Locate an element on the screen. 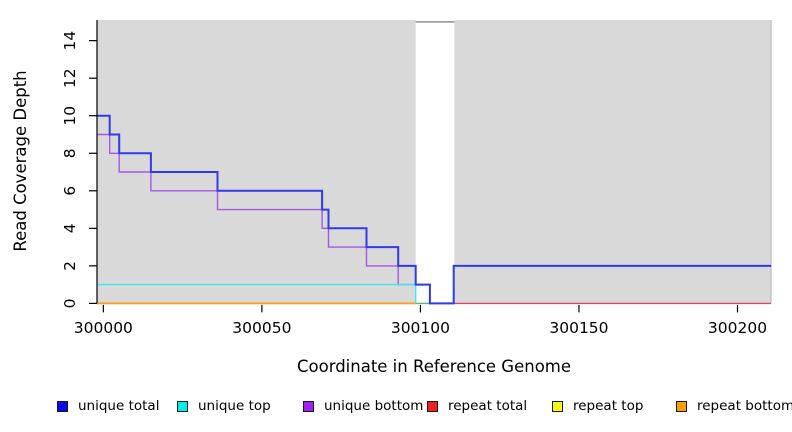  legend-item-repeat-bottom: repeat bottom is located at coordinates (734, 406).